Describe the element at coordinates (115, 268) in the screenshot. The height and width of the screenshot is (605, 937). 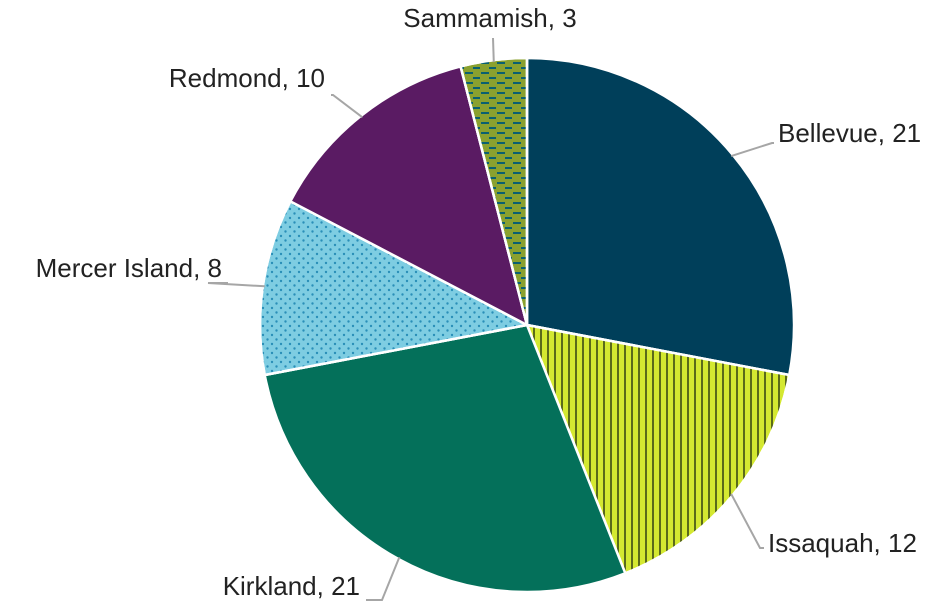
I see `category-label: Mercer Island` at that location.